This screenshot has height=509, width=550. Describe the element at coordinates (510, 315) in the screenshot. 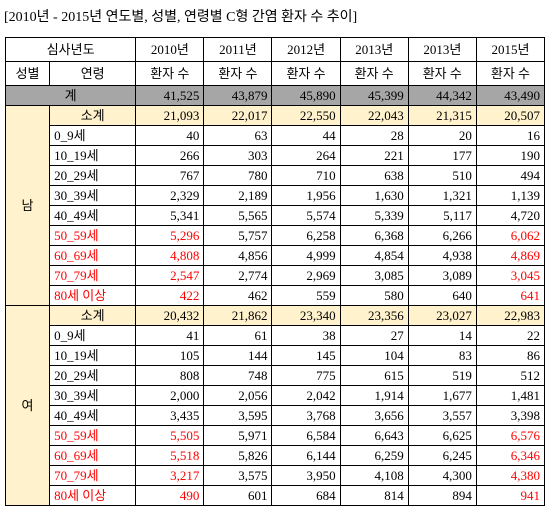

I see `value-cell: 22,983` at that location.